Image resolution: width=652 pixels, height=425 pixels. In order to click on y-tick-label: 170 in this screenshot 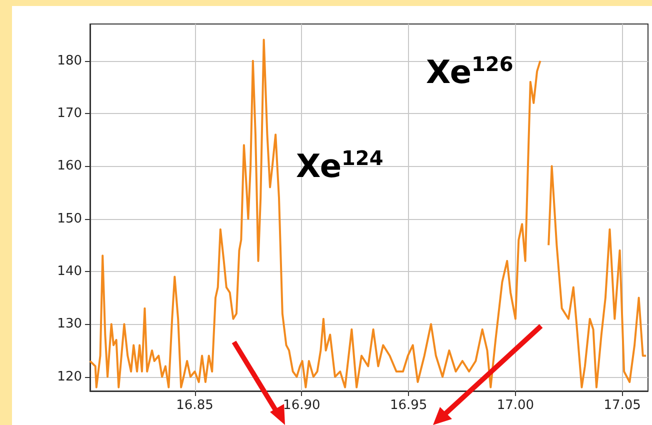, I will do `click(69, 114)`.